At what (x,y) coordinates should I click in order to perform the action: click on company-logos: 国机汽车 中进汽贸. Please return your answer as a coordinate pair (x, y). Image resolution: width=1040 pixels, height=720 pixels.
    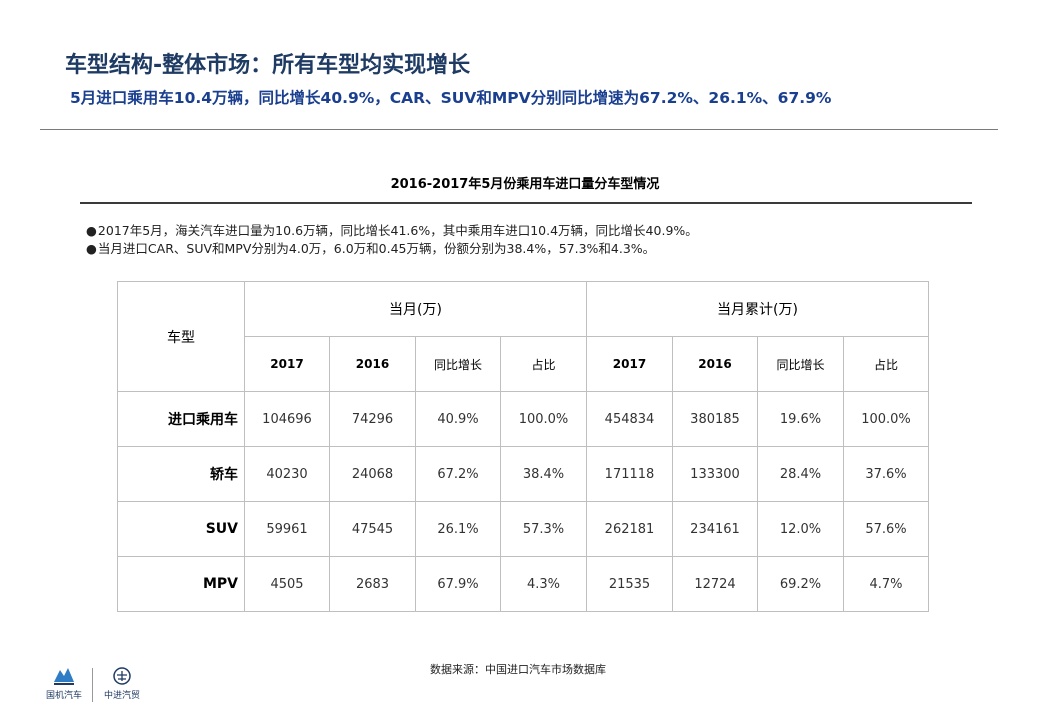
    Looking at the image, I should click on (95, 686).